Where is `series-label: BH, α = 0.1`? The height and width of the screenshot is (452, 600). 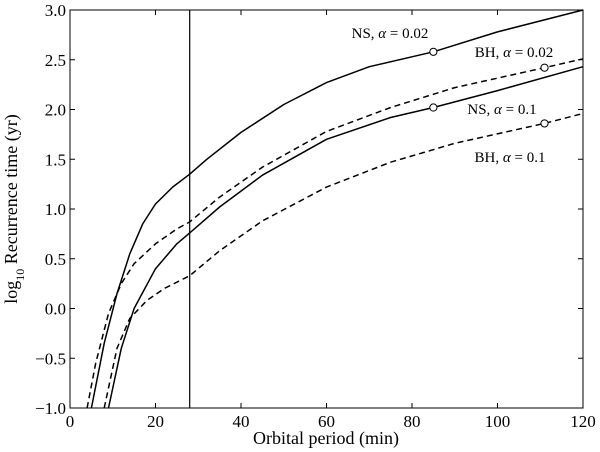 series-label: BH, α = 0.1 is located at coordinates (510, 158).